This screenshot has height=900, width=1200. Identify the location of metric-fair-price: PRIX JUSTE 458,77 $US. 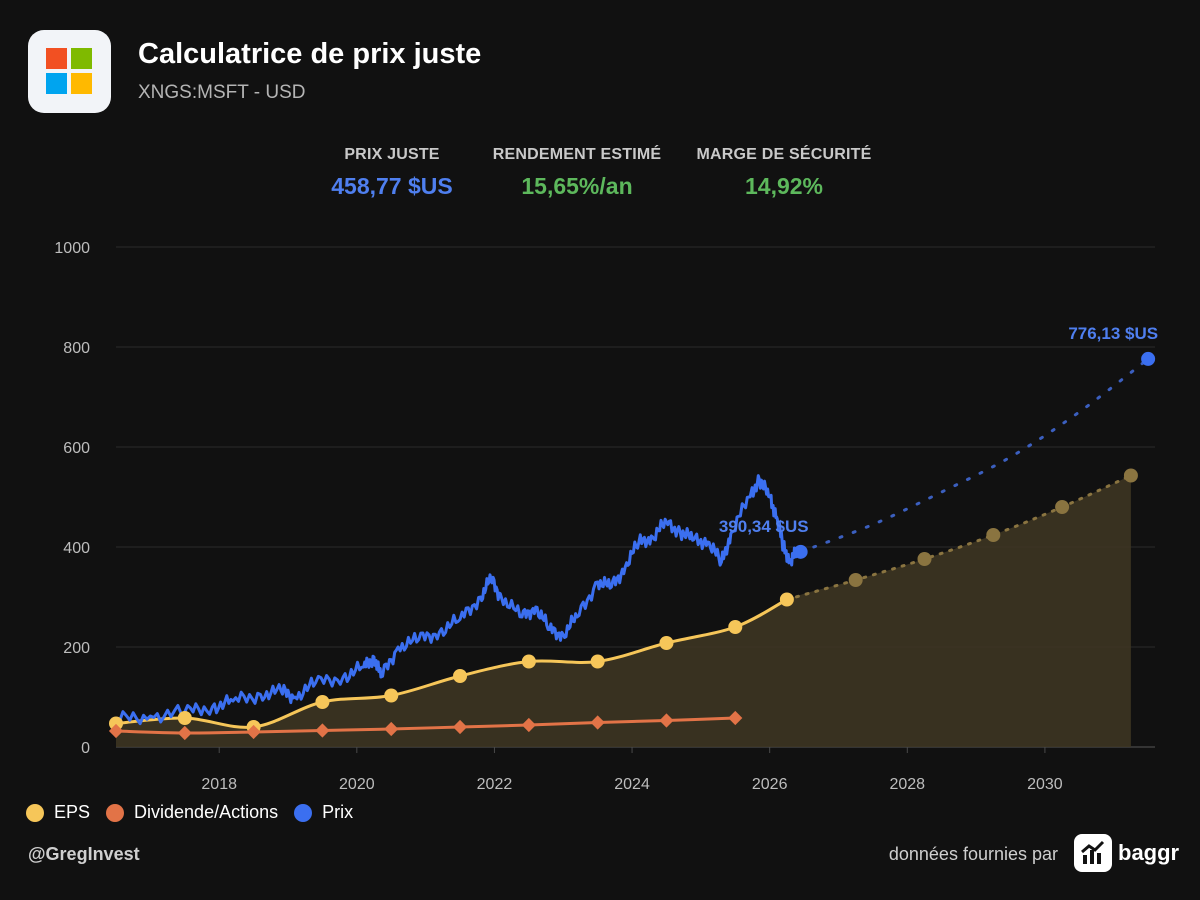
(392, 173).